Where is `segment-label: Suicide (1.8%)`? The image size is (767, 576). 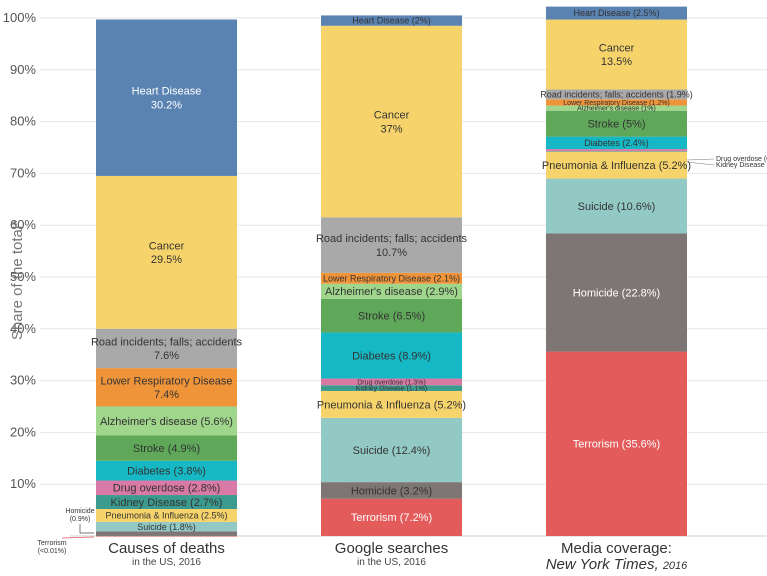
segment-label: Suicide (1.8%) is located at coordinates (166, 527).